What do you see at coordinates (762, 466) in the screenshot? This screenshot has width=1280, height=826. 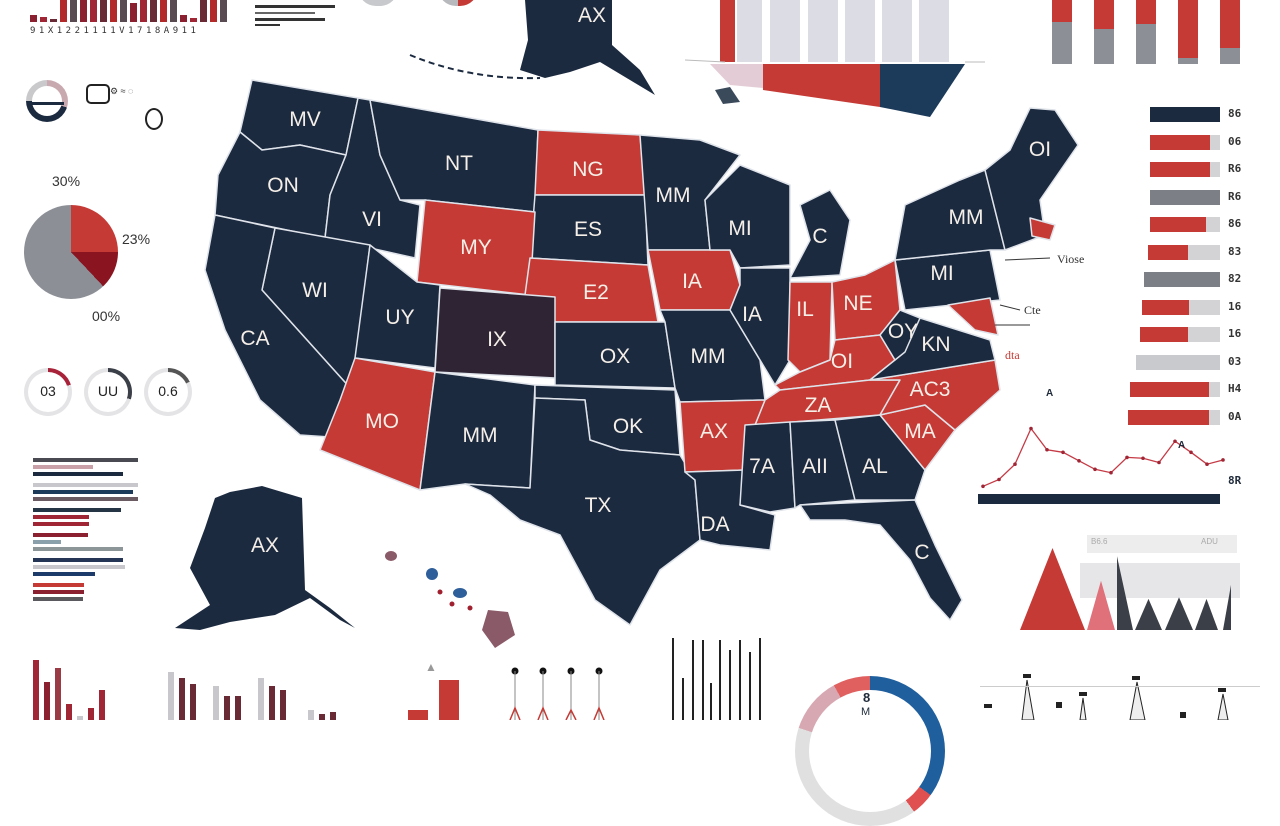 I see `state-label: 7A` at bounding box center [762, 466].